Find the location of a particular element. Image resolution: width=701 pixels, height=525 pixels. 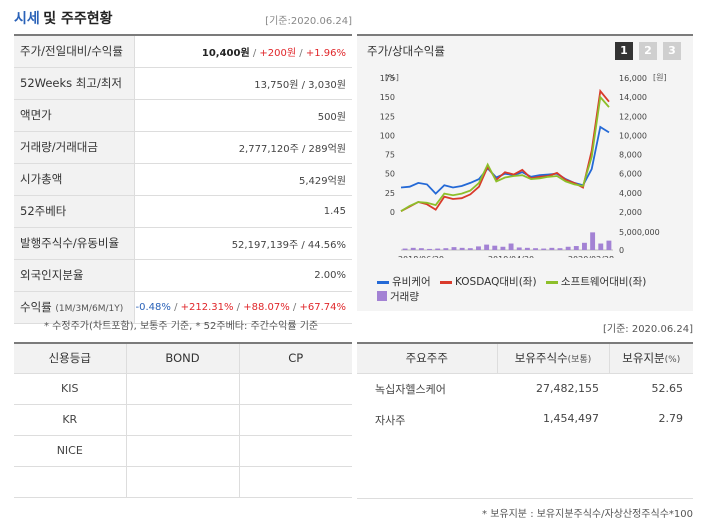

left-tick-label: 25 is located at coordinates (390, 193).